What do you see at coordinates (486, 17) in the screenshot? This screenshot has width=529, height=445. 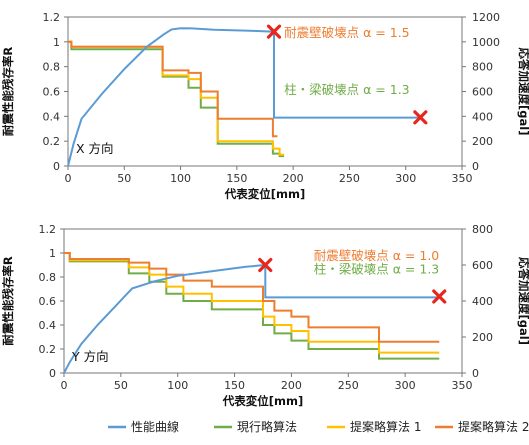 I see `y2-tick-label: 1200` at bounding box center [486, 17].